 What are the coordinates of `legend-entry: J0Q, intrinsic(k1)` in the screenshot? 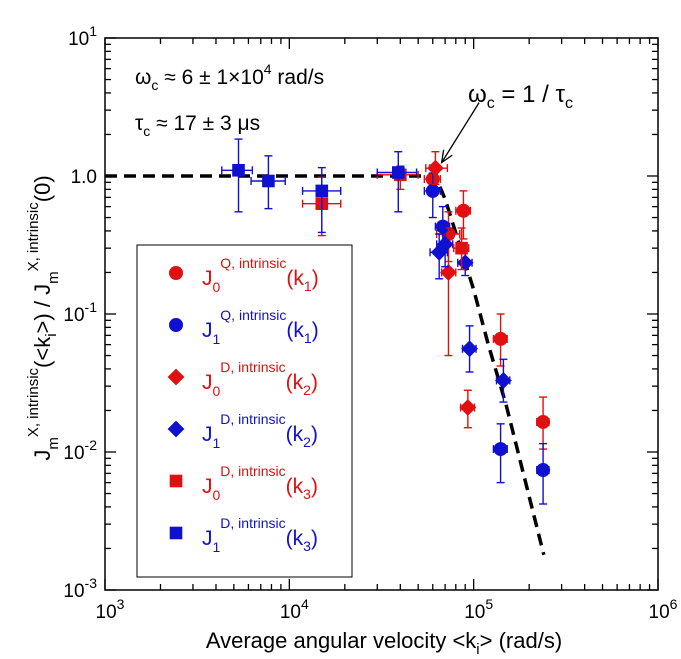 It's located at (244, 275).